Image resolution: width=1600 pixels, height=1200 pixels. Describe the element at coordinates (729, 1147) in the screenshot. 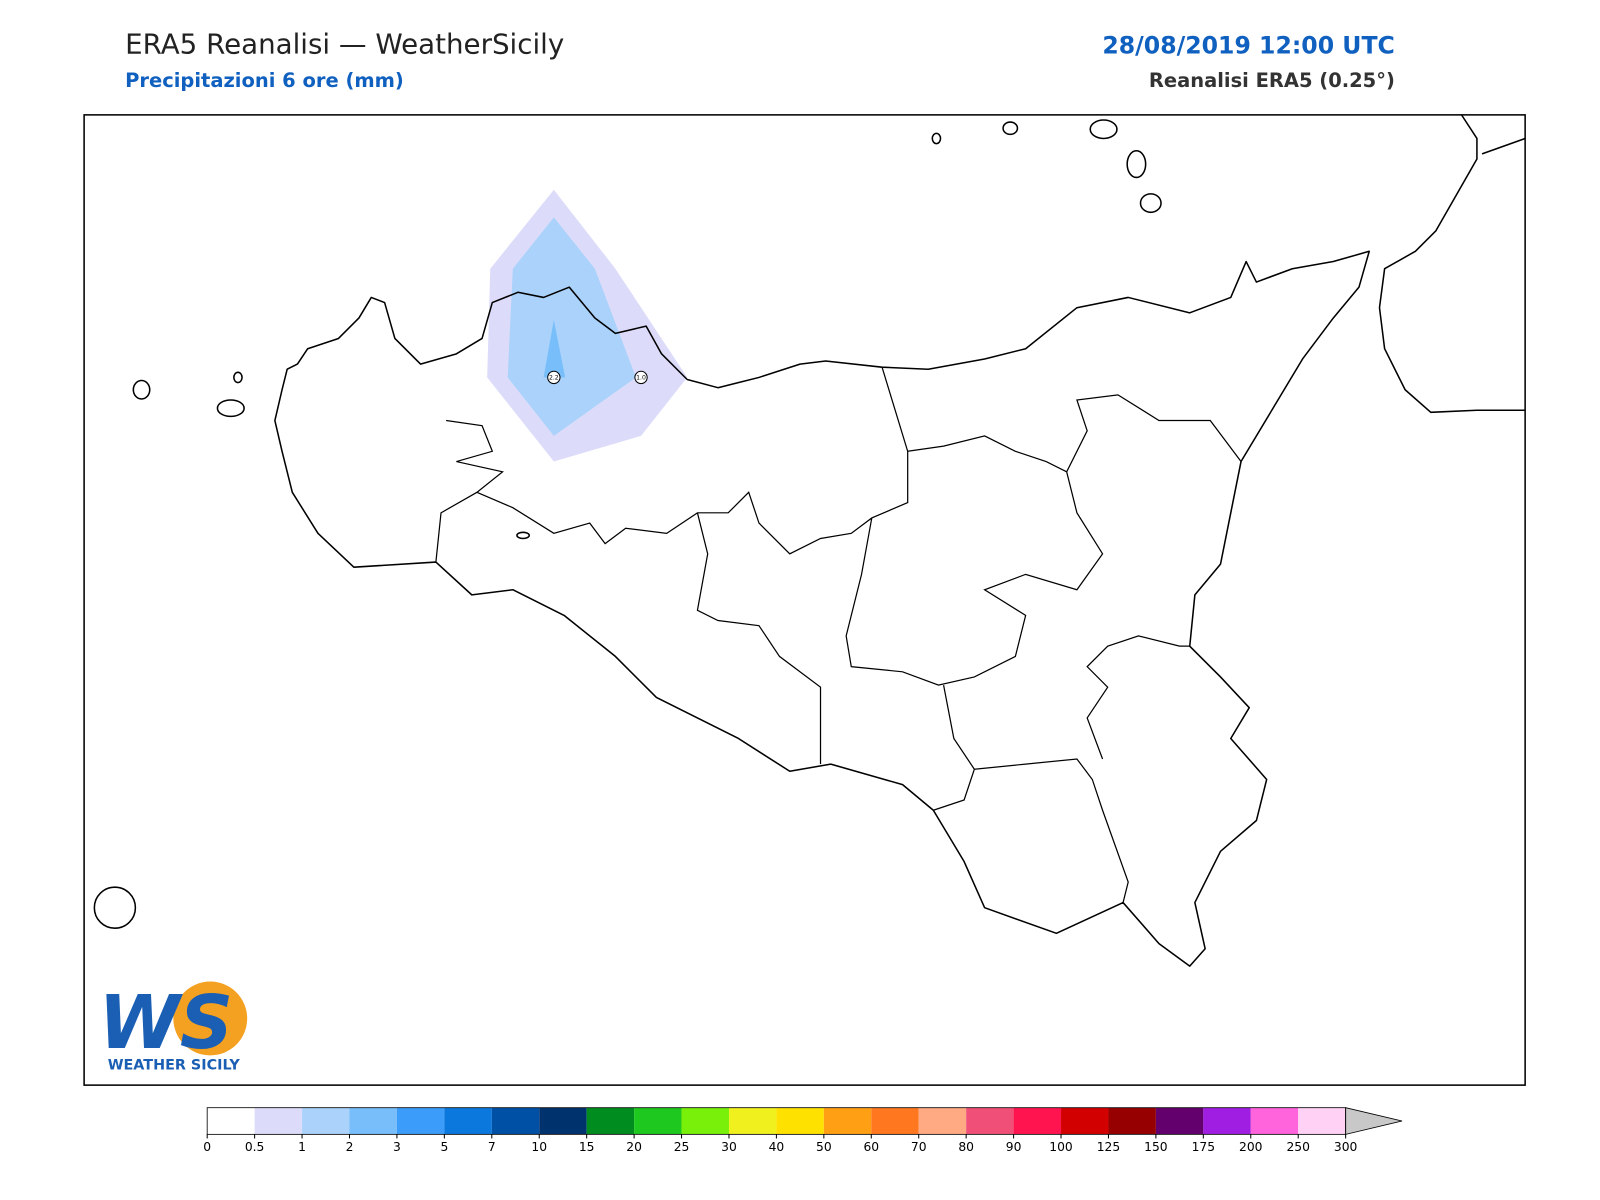

I see `colorbar-label: 30` at that location.